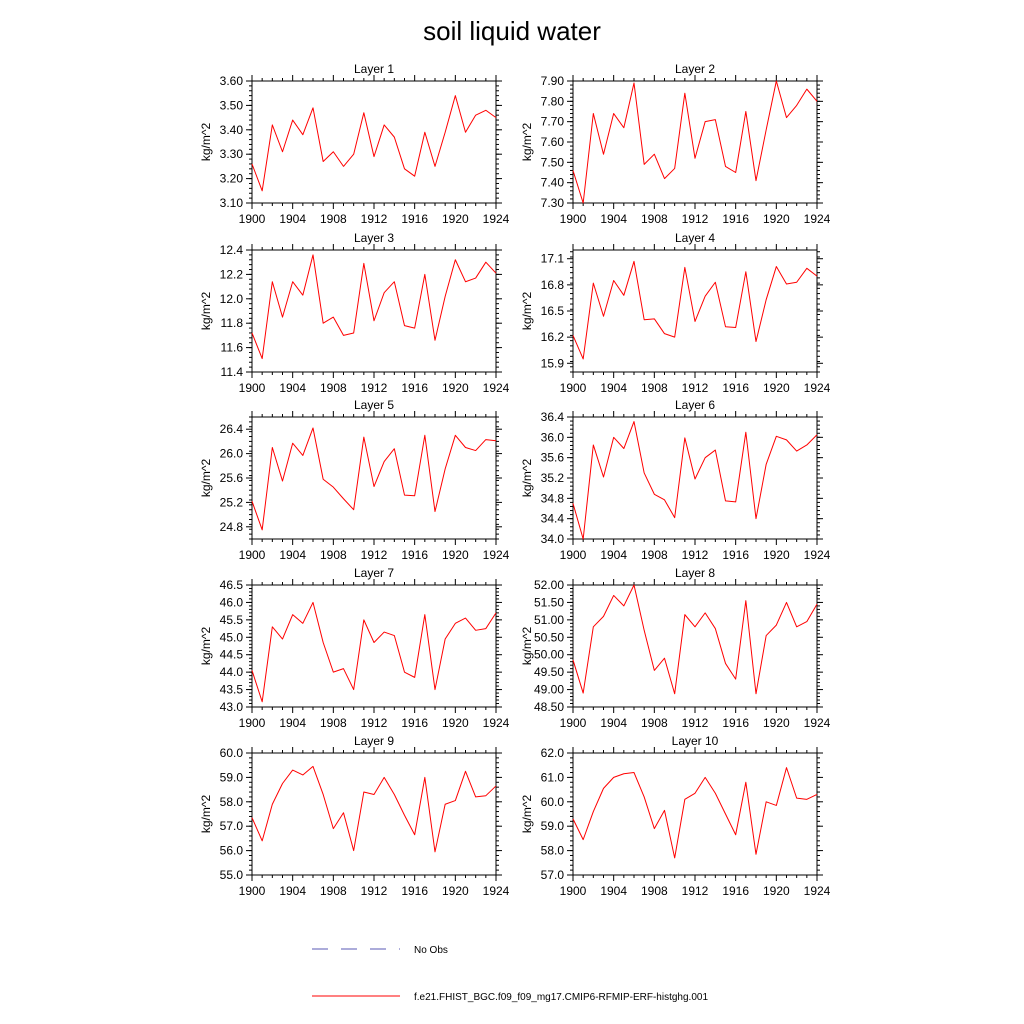 The width and height of the screenshot is (1024, 1024). I want to click on y-tick-label: 44.0, so click(232, 672).